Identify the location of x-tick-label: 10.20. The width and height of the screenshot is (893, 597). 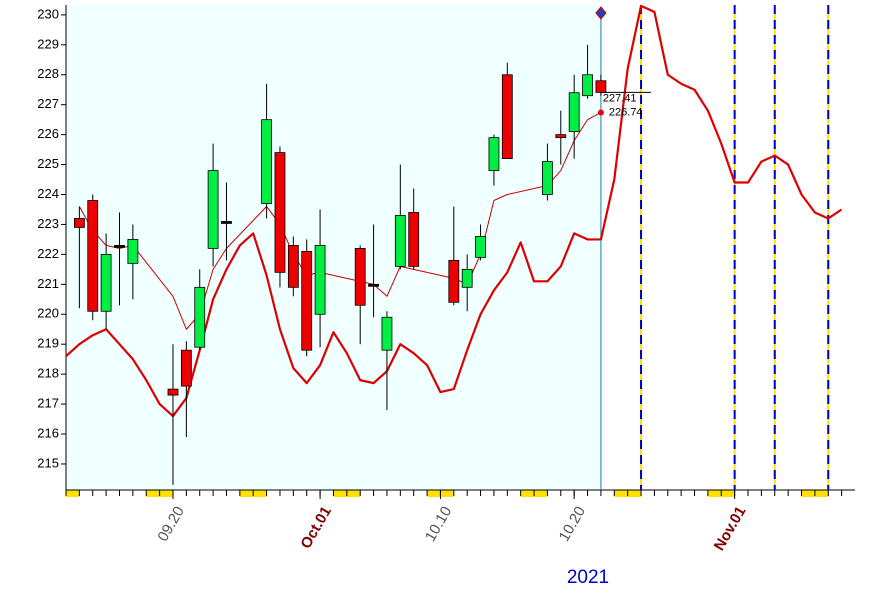
(572, 523).